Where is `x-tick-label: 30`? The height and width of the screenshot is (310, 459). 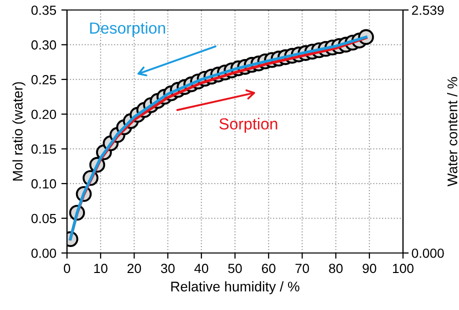
x-tick-label: 30 is located at coordinates (167, 269).